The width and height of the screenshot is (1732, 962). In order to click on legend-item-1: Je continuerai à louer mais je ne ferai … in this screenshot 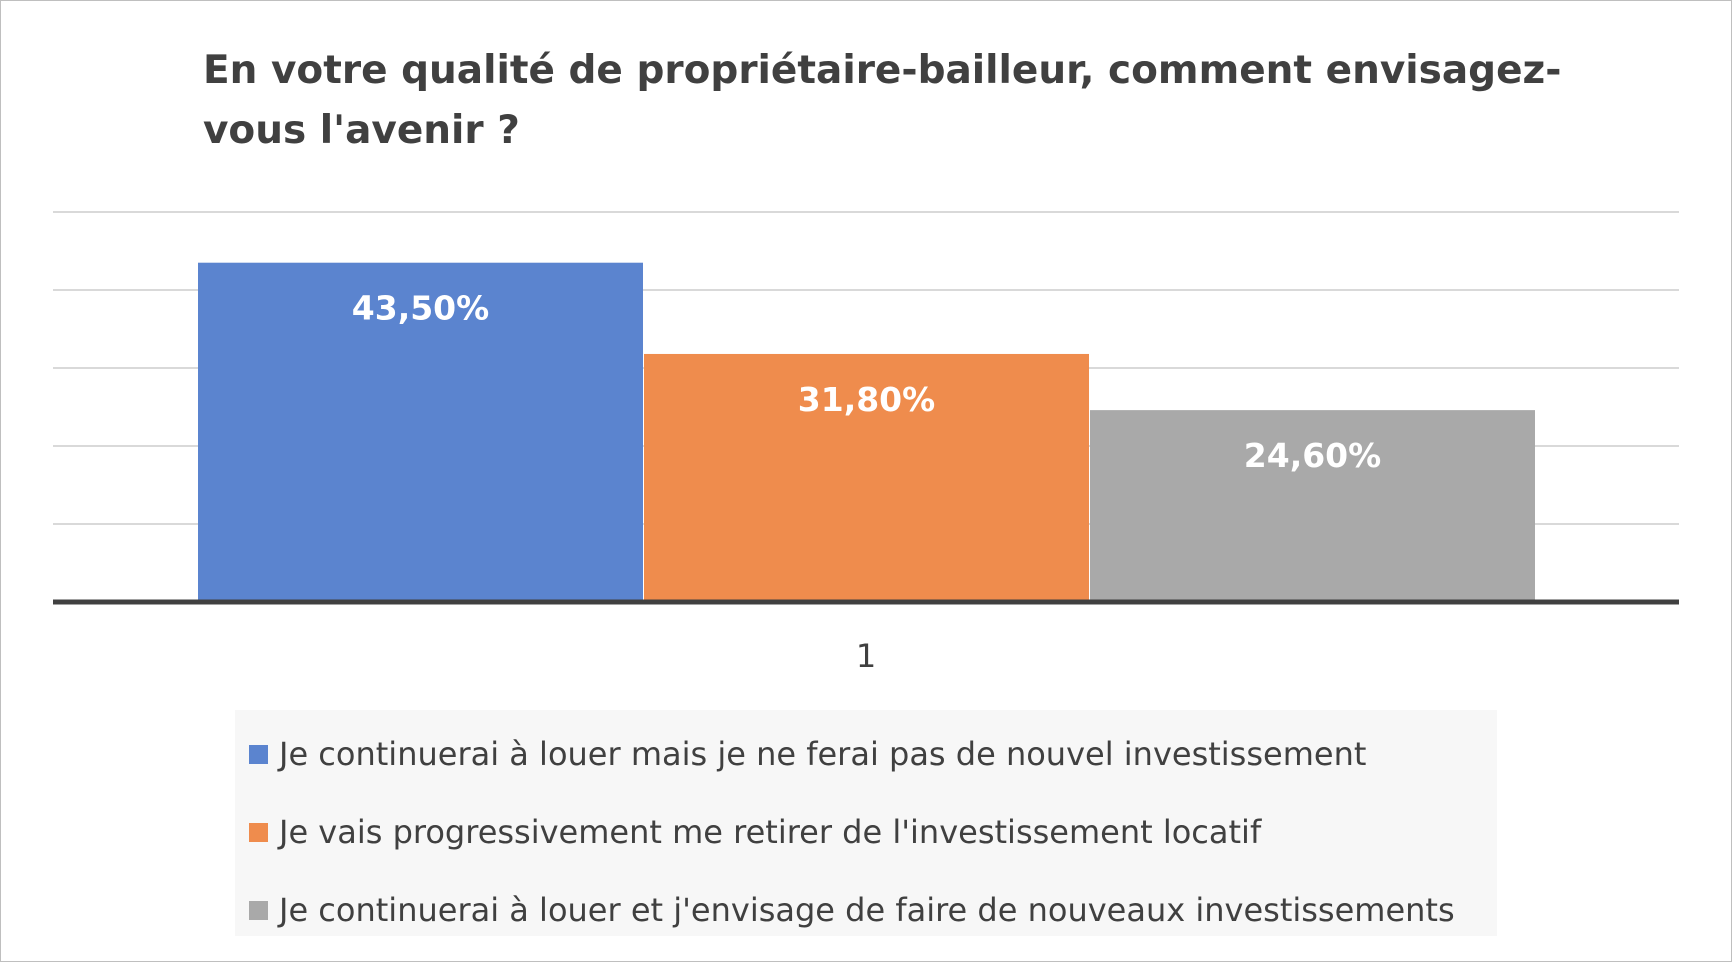, I will do `click(807, 754)`.